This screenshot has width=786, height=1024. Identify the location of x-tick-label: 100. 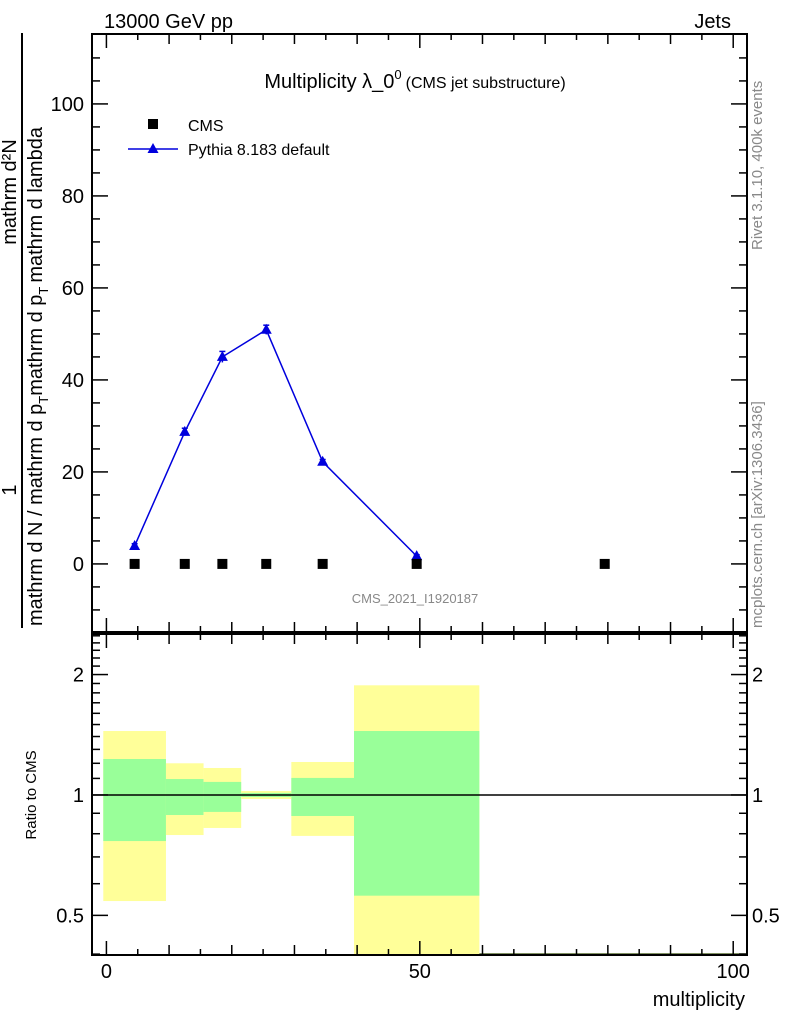
(733, 972).